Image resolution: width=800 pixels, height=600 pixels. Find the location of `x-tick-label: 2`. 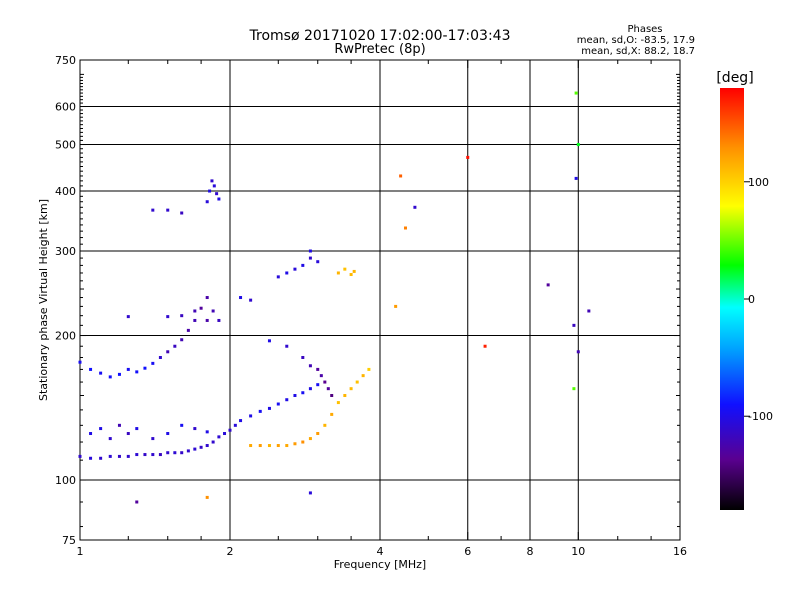

x-tick-label: 2 is located at coordinates (230, 551).